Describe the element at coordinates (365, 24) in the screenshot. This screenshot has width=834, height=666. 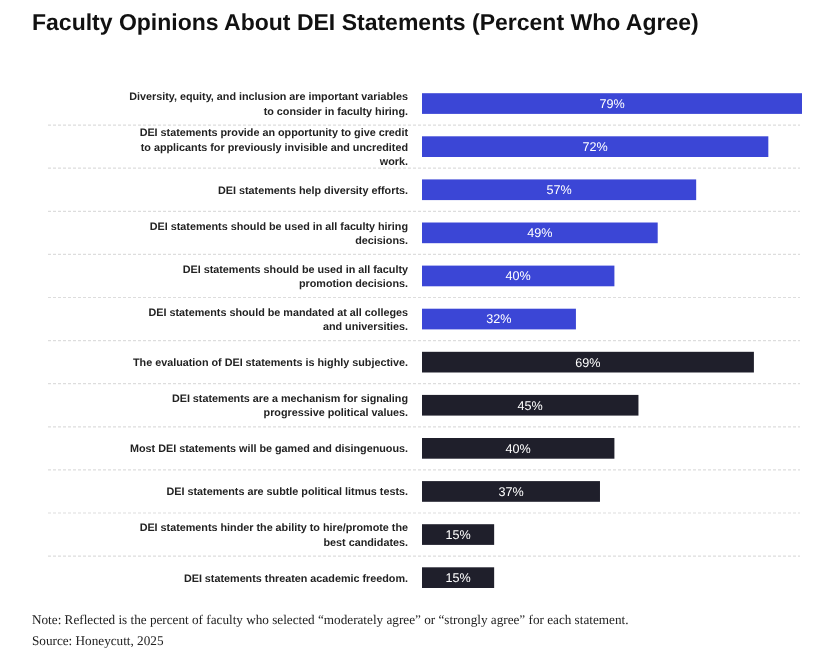
I see `chart-title: Faculty Opinions About DEI Statements (Percent Who Agree)` at that location.